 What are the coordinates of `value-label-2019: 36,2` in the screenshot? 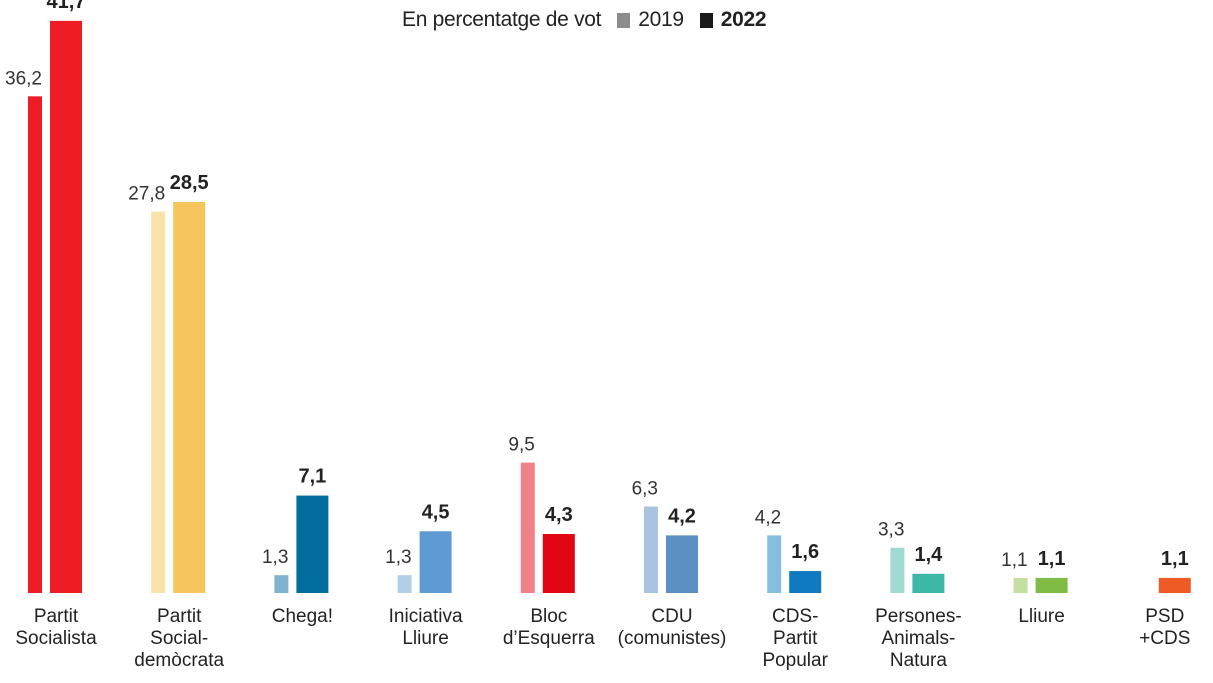 It's located at (23, 78).